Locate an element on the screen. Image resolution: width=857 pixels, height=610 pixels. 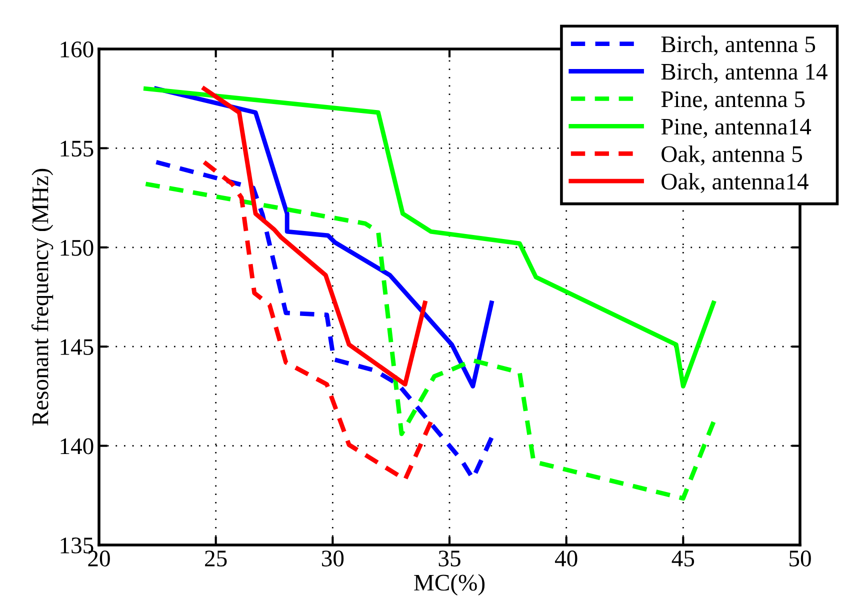
legend-label: Oak, antenna14 is located at coordinates (735, 182).